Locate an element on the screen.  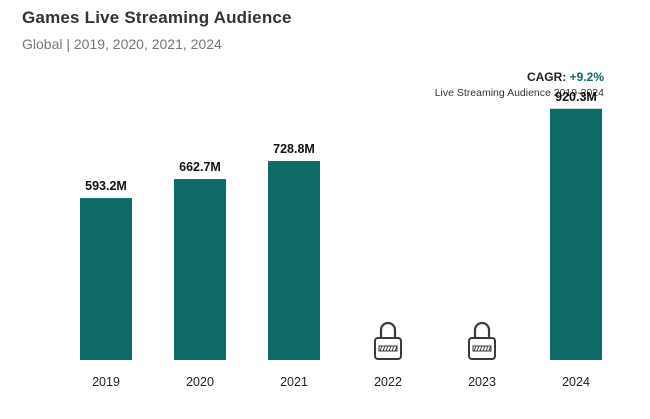
bar-value-label: 593.2M is located at coordinates (106, 186).